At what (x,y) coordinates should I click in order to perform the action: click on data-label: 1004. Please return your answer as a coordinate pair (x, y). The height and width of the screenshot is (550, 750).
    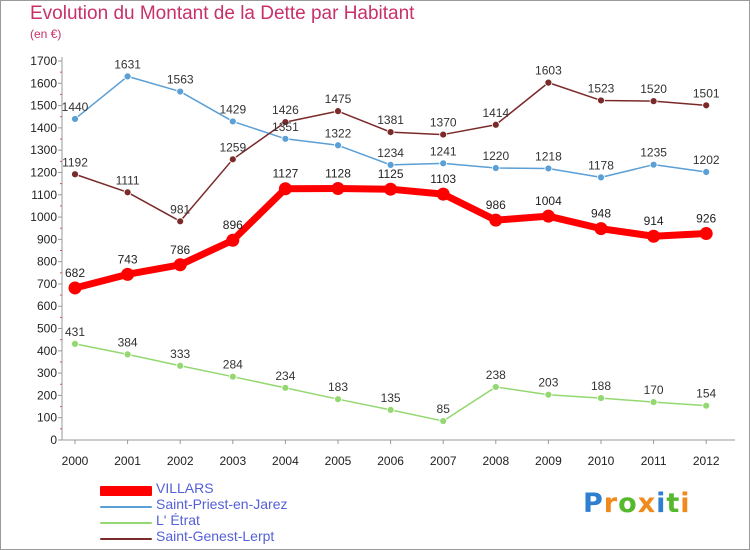
    Looking at the image, I should click on (548, 201).